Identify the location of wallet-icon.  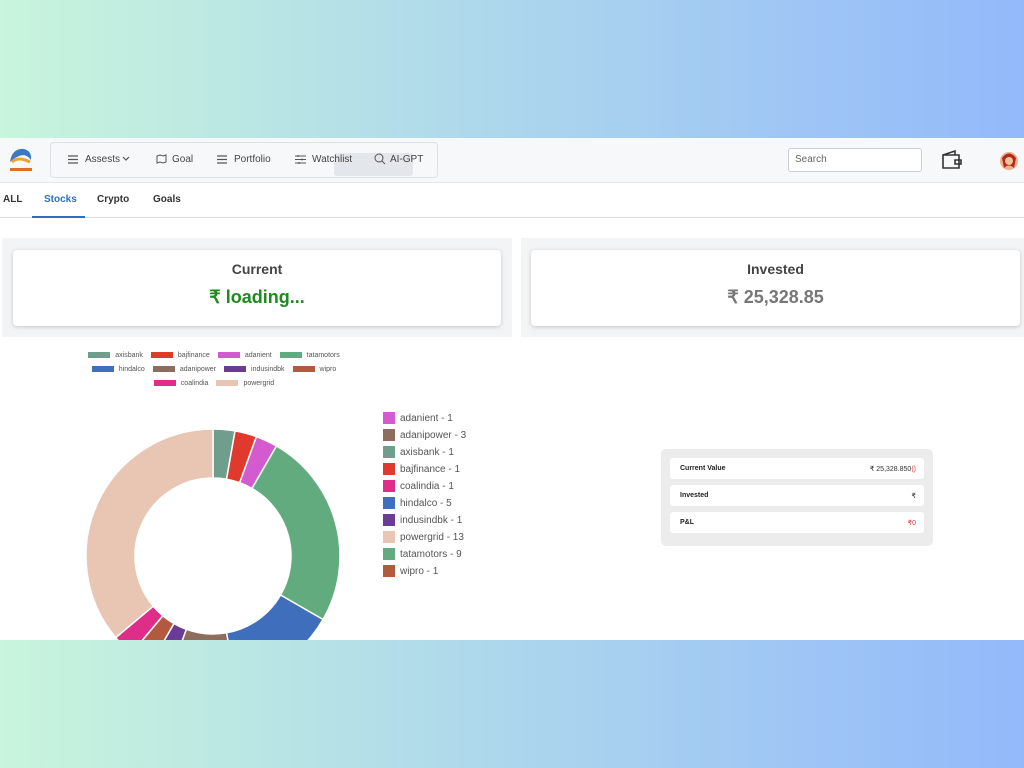
(952, 160).